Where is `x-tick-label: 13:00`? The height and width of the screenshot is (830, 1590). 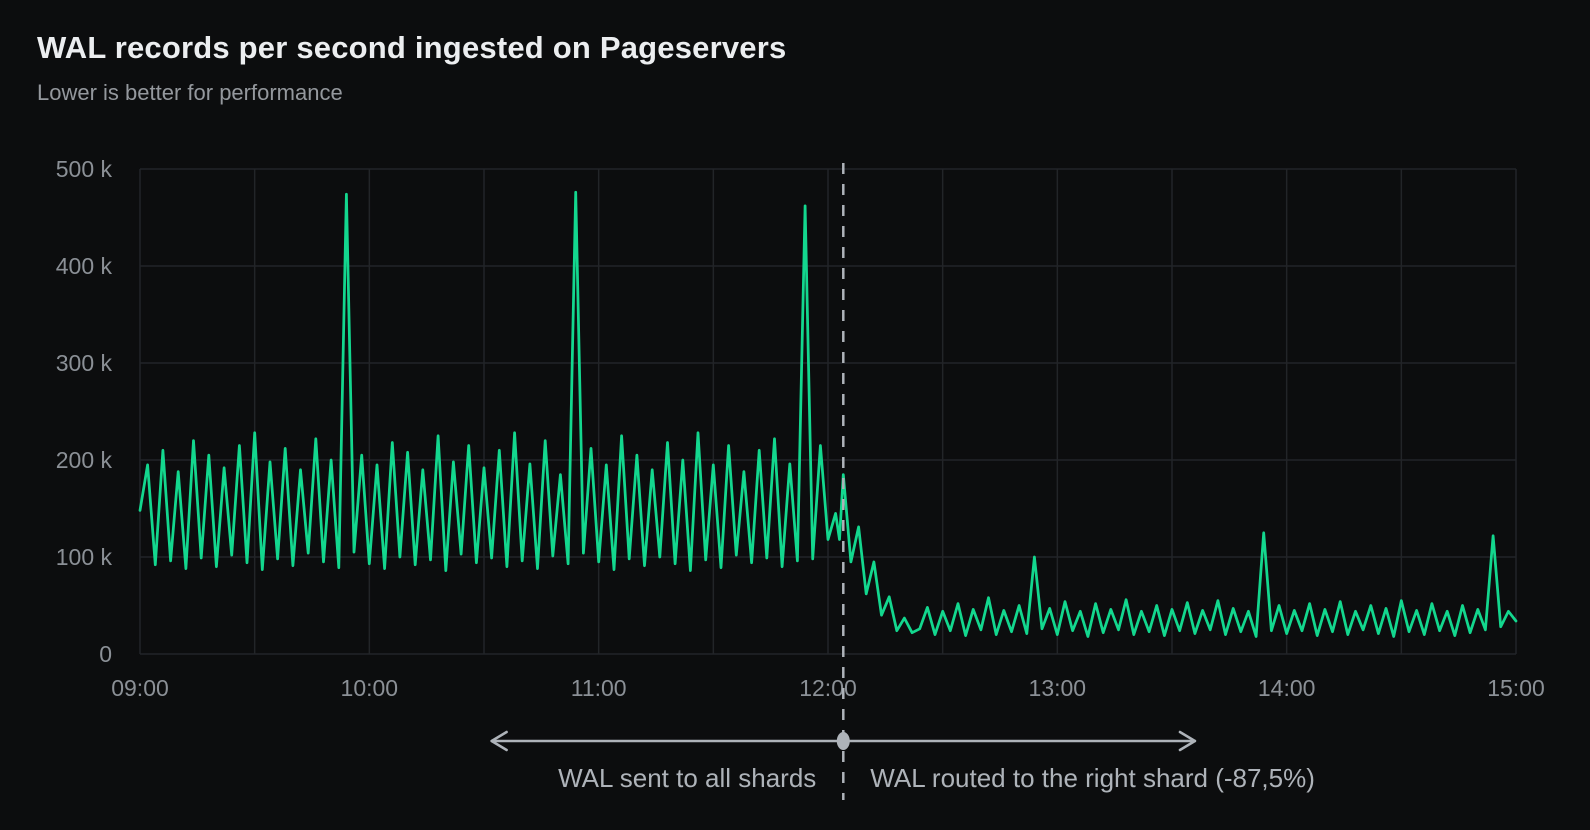
x-tick-label: 13:00 is located at coordinates (1058, 688).